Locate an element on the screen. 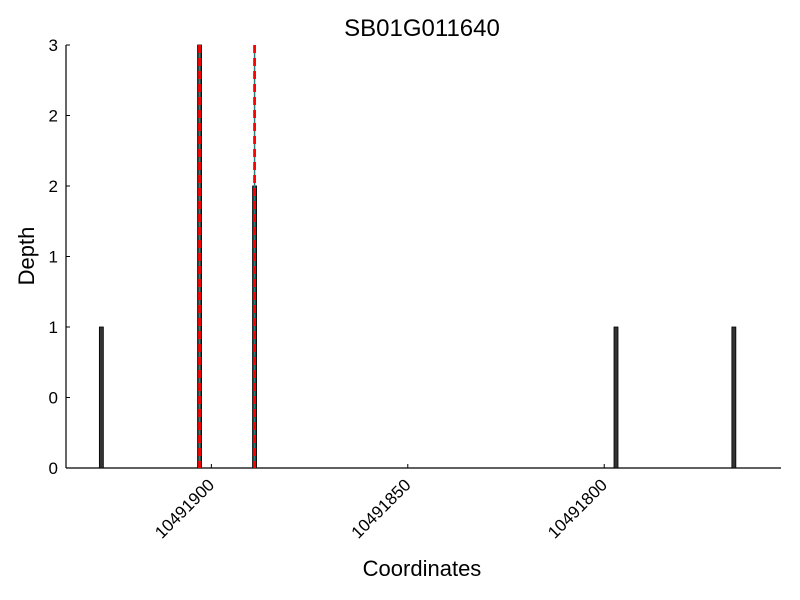  y-tick-label: 3 is located at coordinates (53, 45).